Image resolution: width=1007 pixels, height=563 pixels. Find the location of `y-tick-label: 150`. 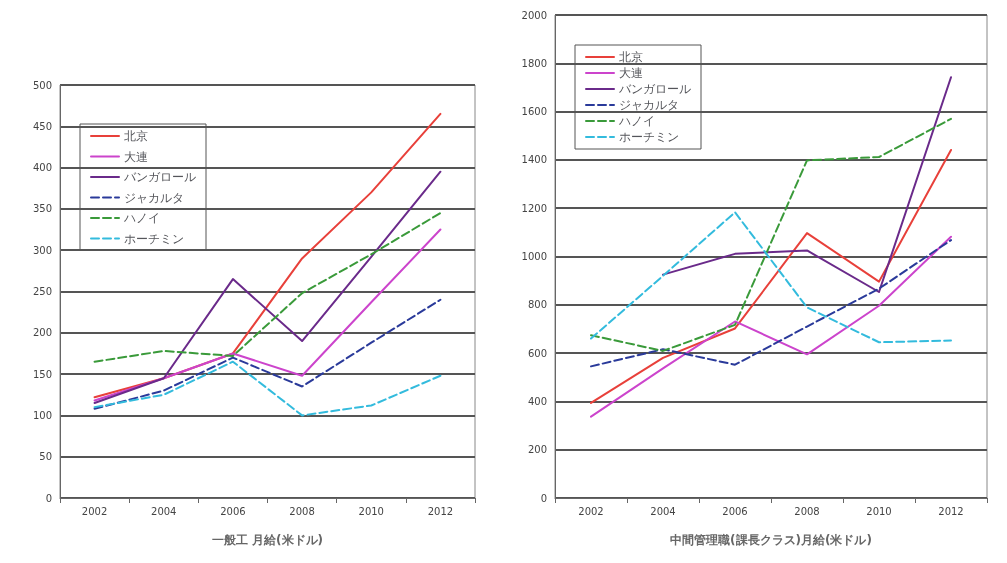

y-tick-label: 150 is located at coordinates (42, 374).